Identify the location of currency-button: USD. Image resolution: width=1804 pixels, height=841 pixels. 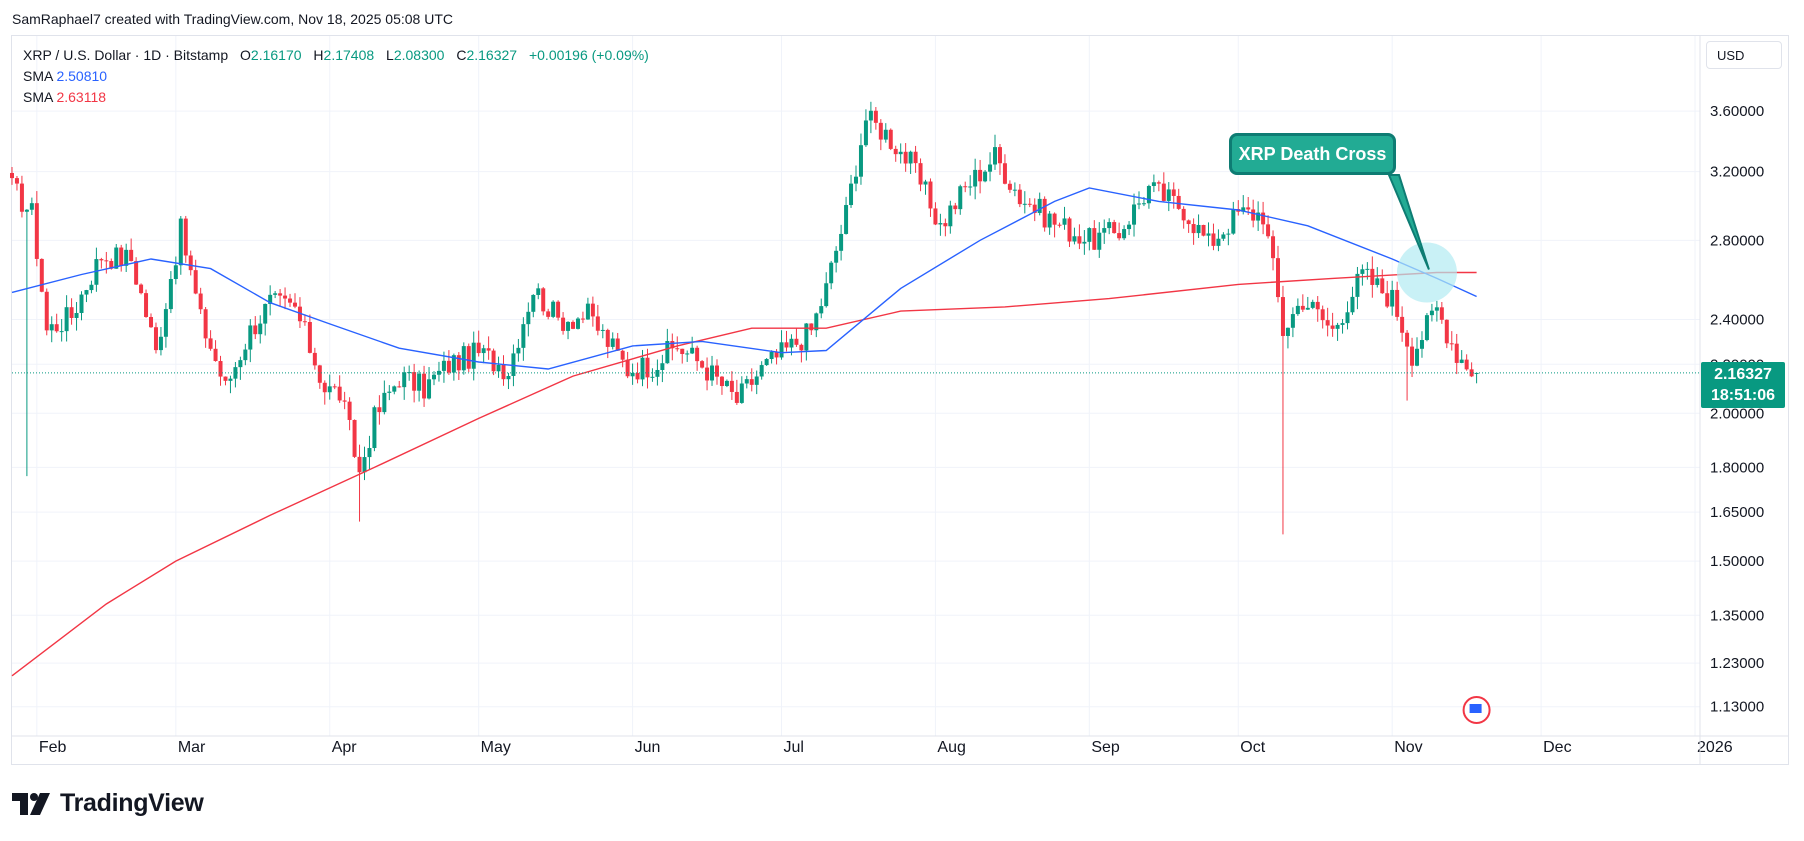
(1744, 55).